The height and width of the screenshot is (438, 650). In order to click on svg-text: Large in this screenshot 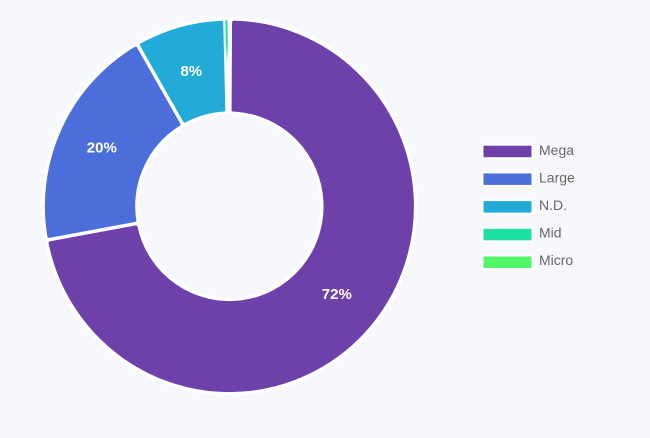, I will do `click(557, 178)`.